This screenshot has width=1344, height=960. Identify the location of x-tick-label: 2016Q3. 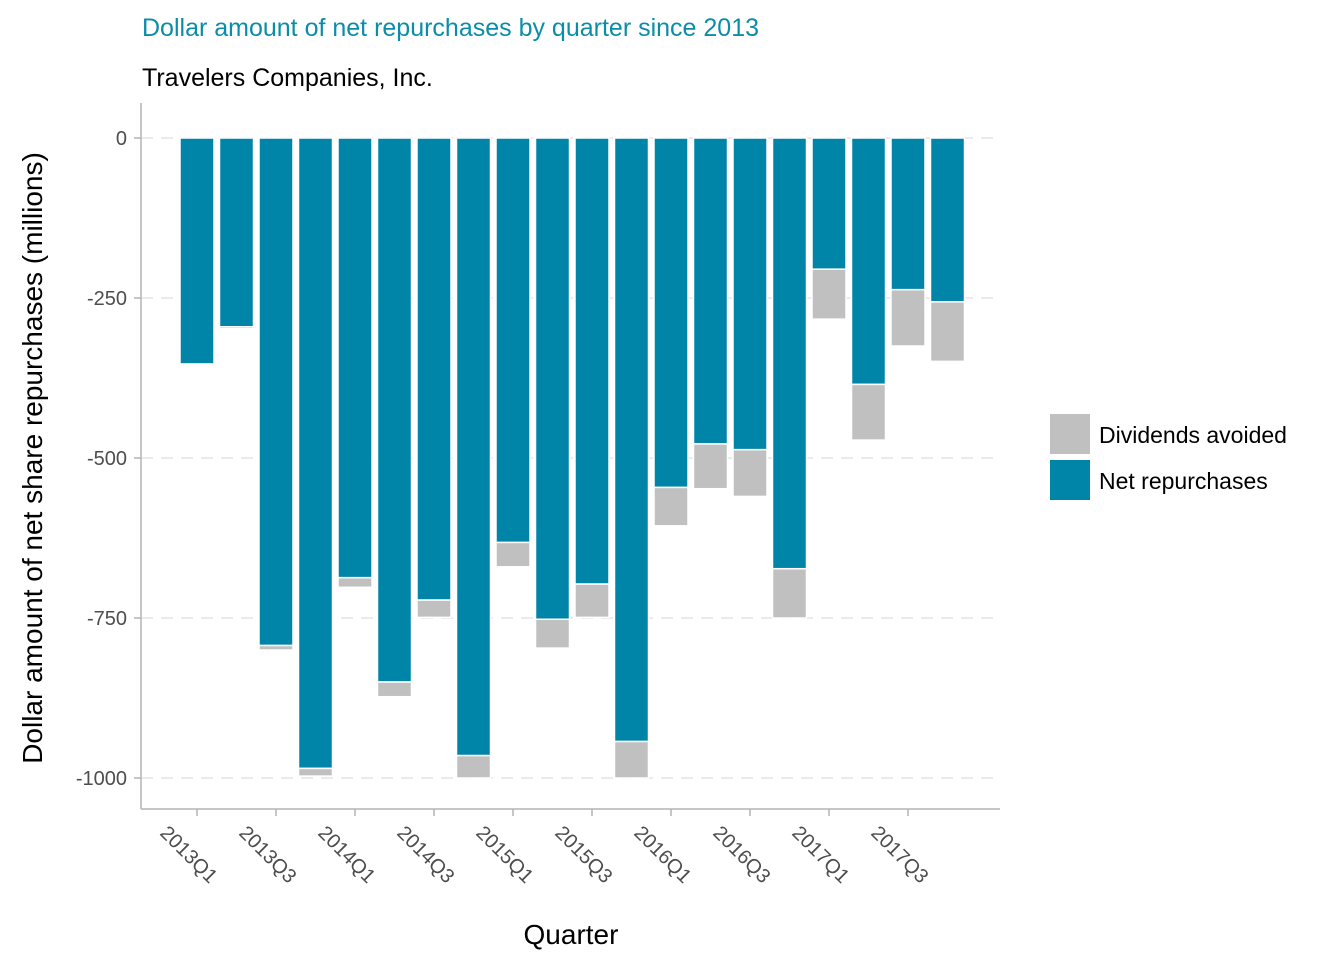
(741, 855).